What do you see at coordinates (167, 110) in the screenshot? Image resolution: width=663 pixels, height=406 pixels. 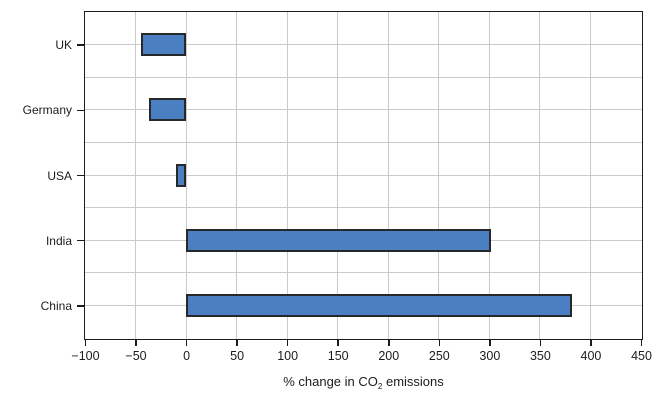 I see `bar-germany` at bounding box center [167, 110].